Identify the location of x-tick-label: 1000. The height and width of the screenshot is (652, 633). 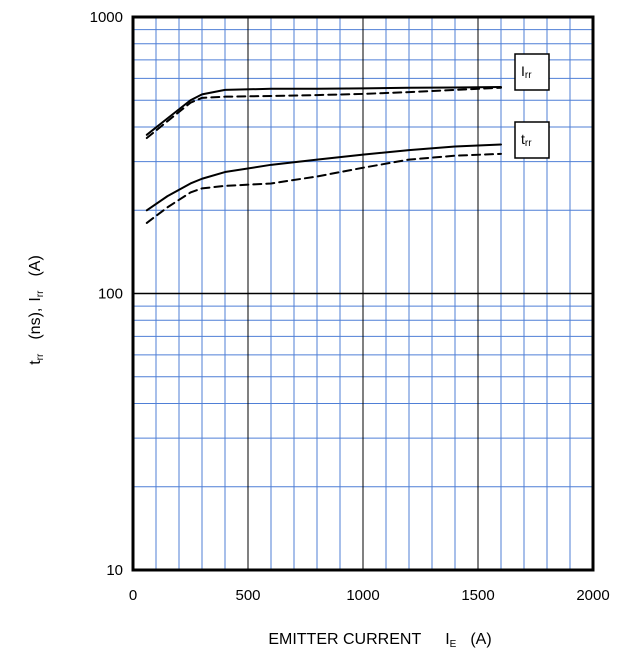
(362, 595).